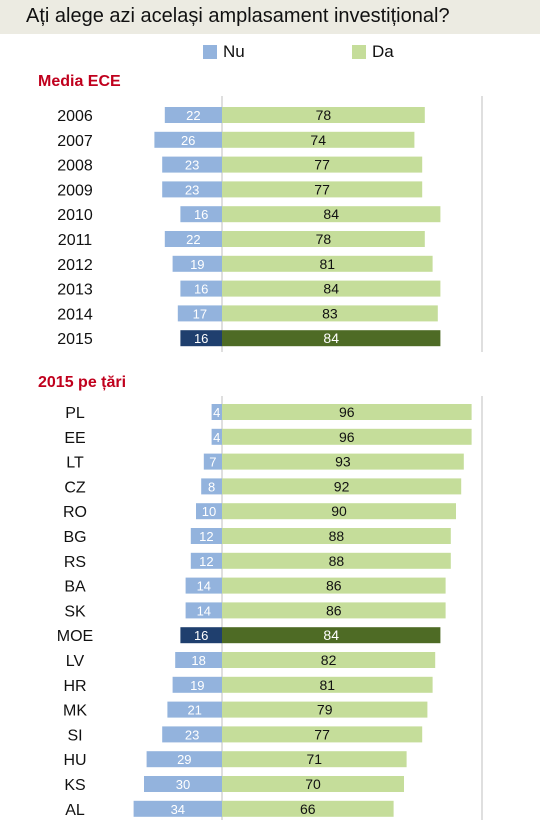  What do you see at coordinates (308, 809) in the screenshot?
I see `value-label-da-al: 66` at bounding box center [308, 809].